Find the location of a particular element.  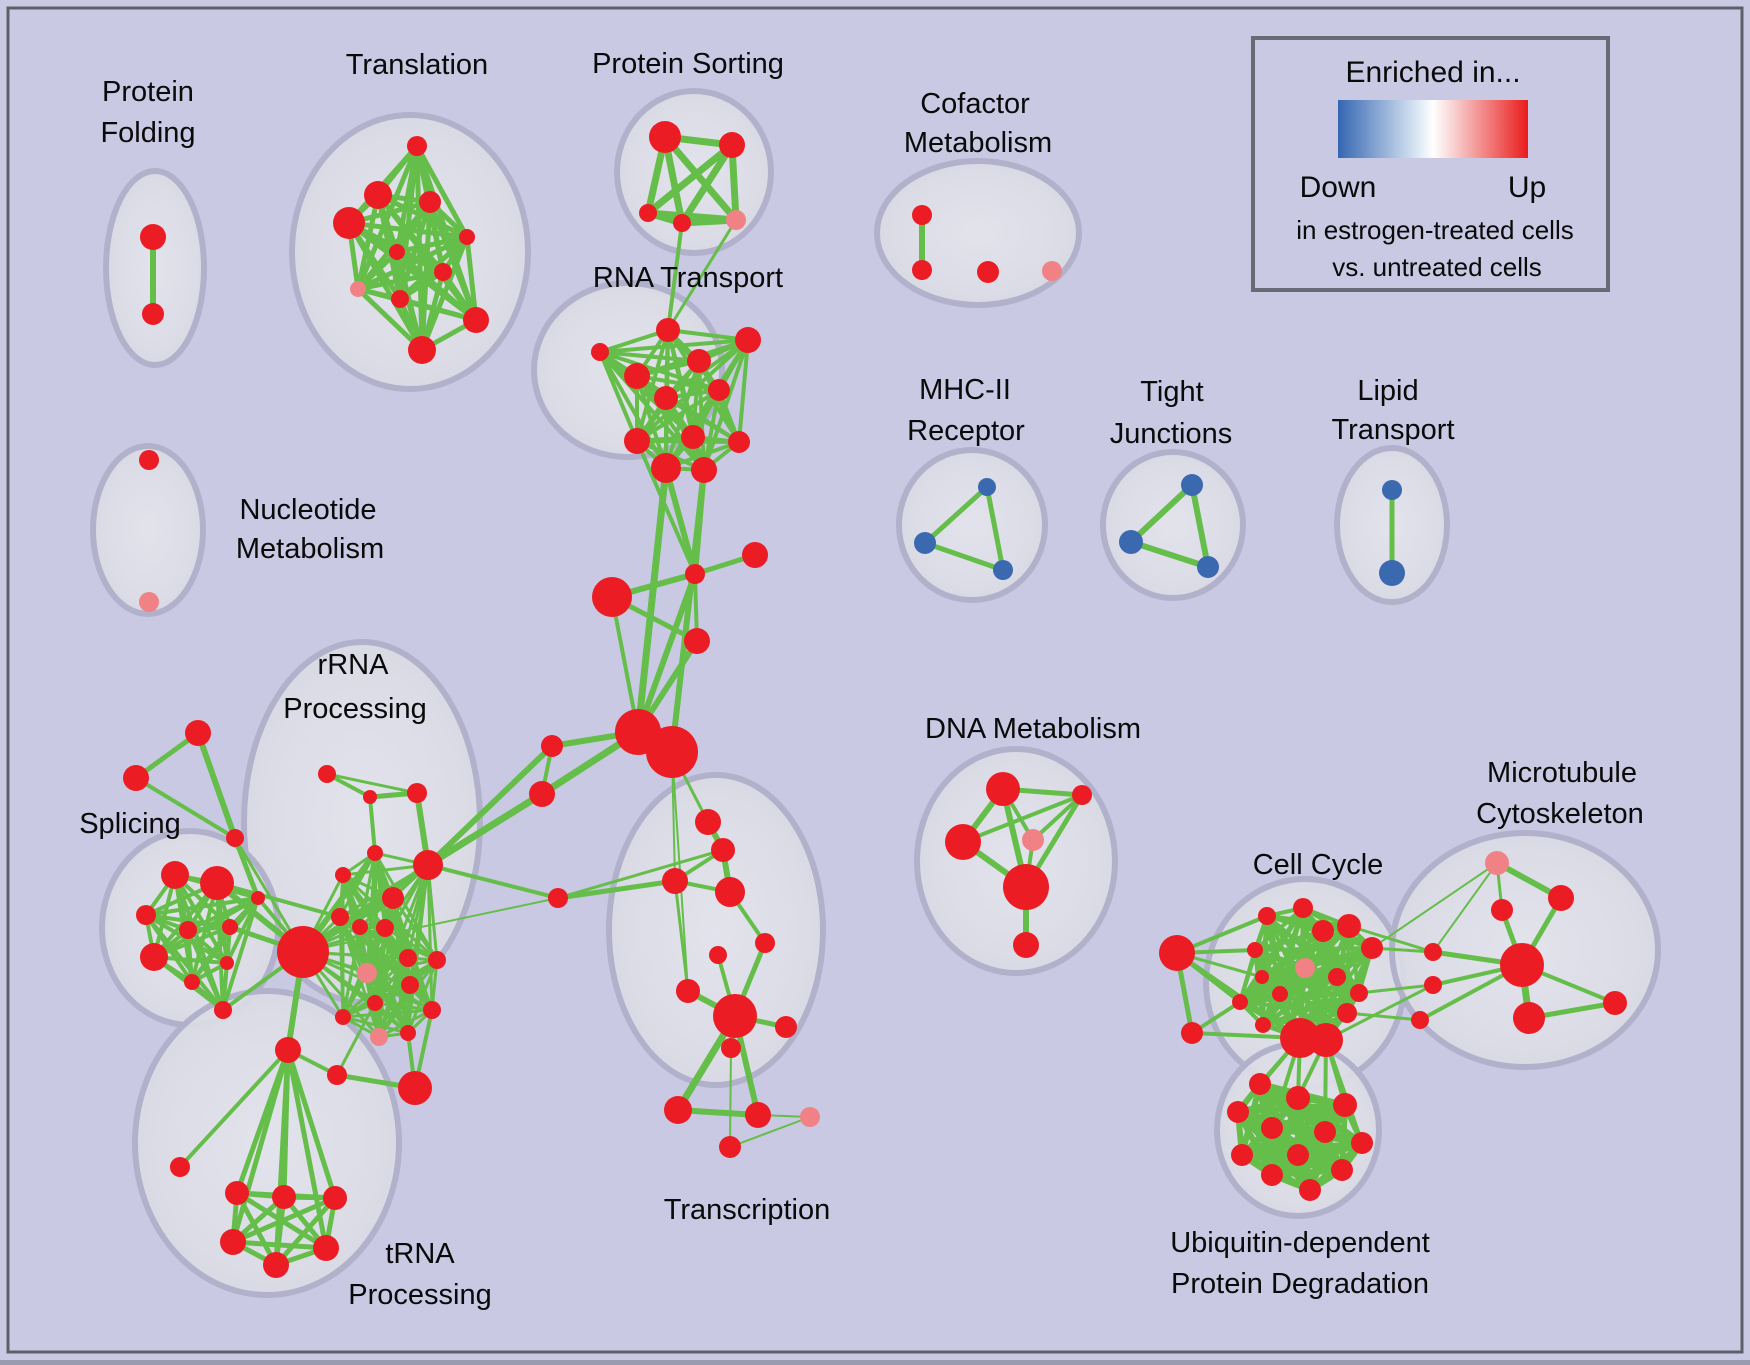

protein-folding-label: Folding is located at coordinates (147, 133).